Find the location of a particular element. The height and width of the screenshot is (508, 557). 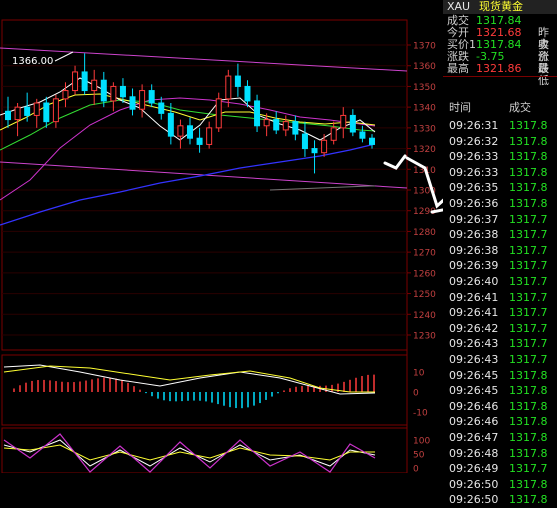

price-tick-label: 1290 is located at coordinates (424, 212).